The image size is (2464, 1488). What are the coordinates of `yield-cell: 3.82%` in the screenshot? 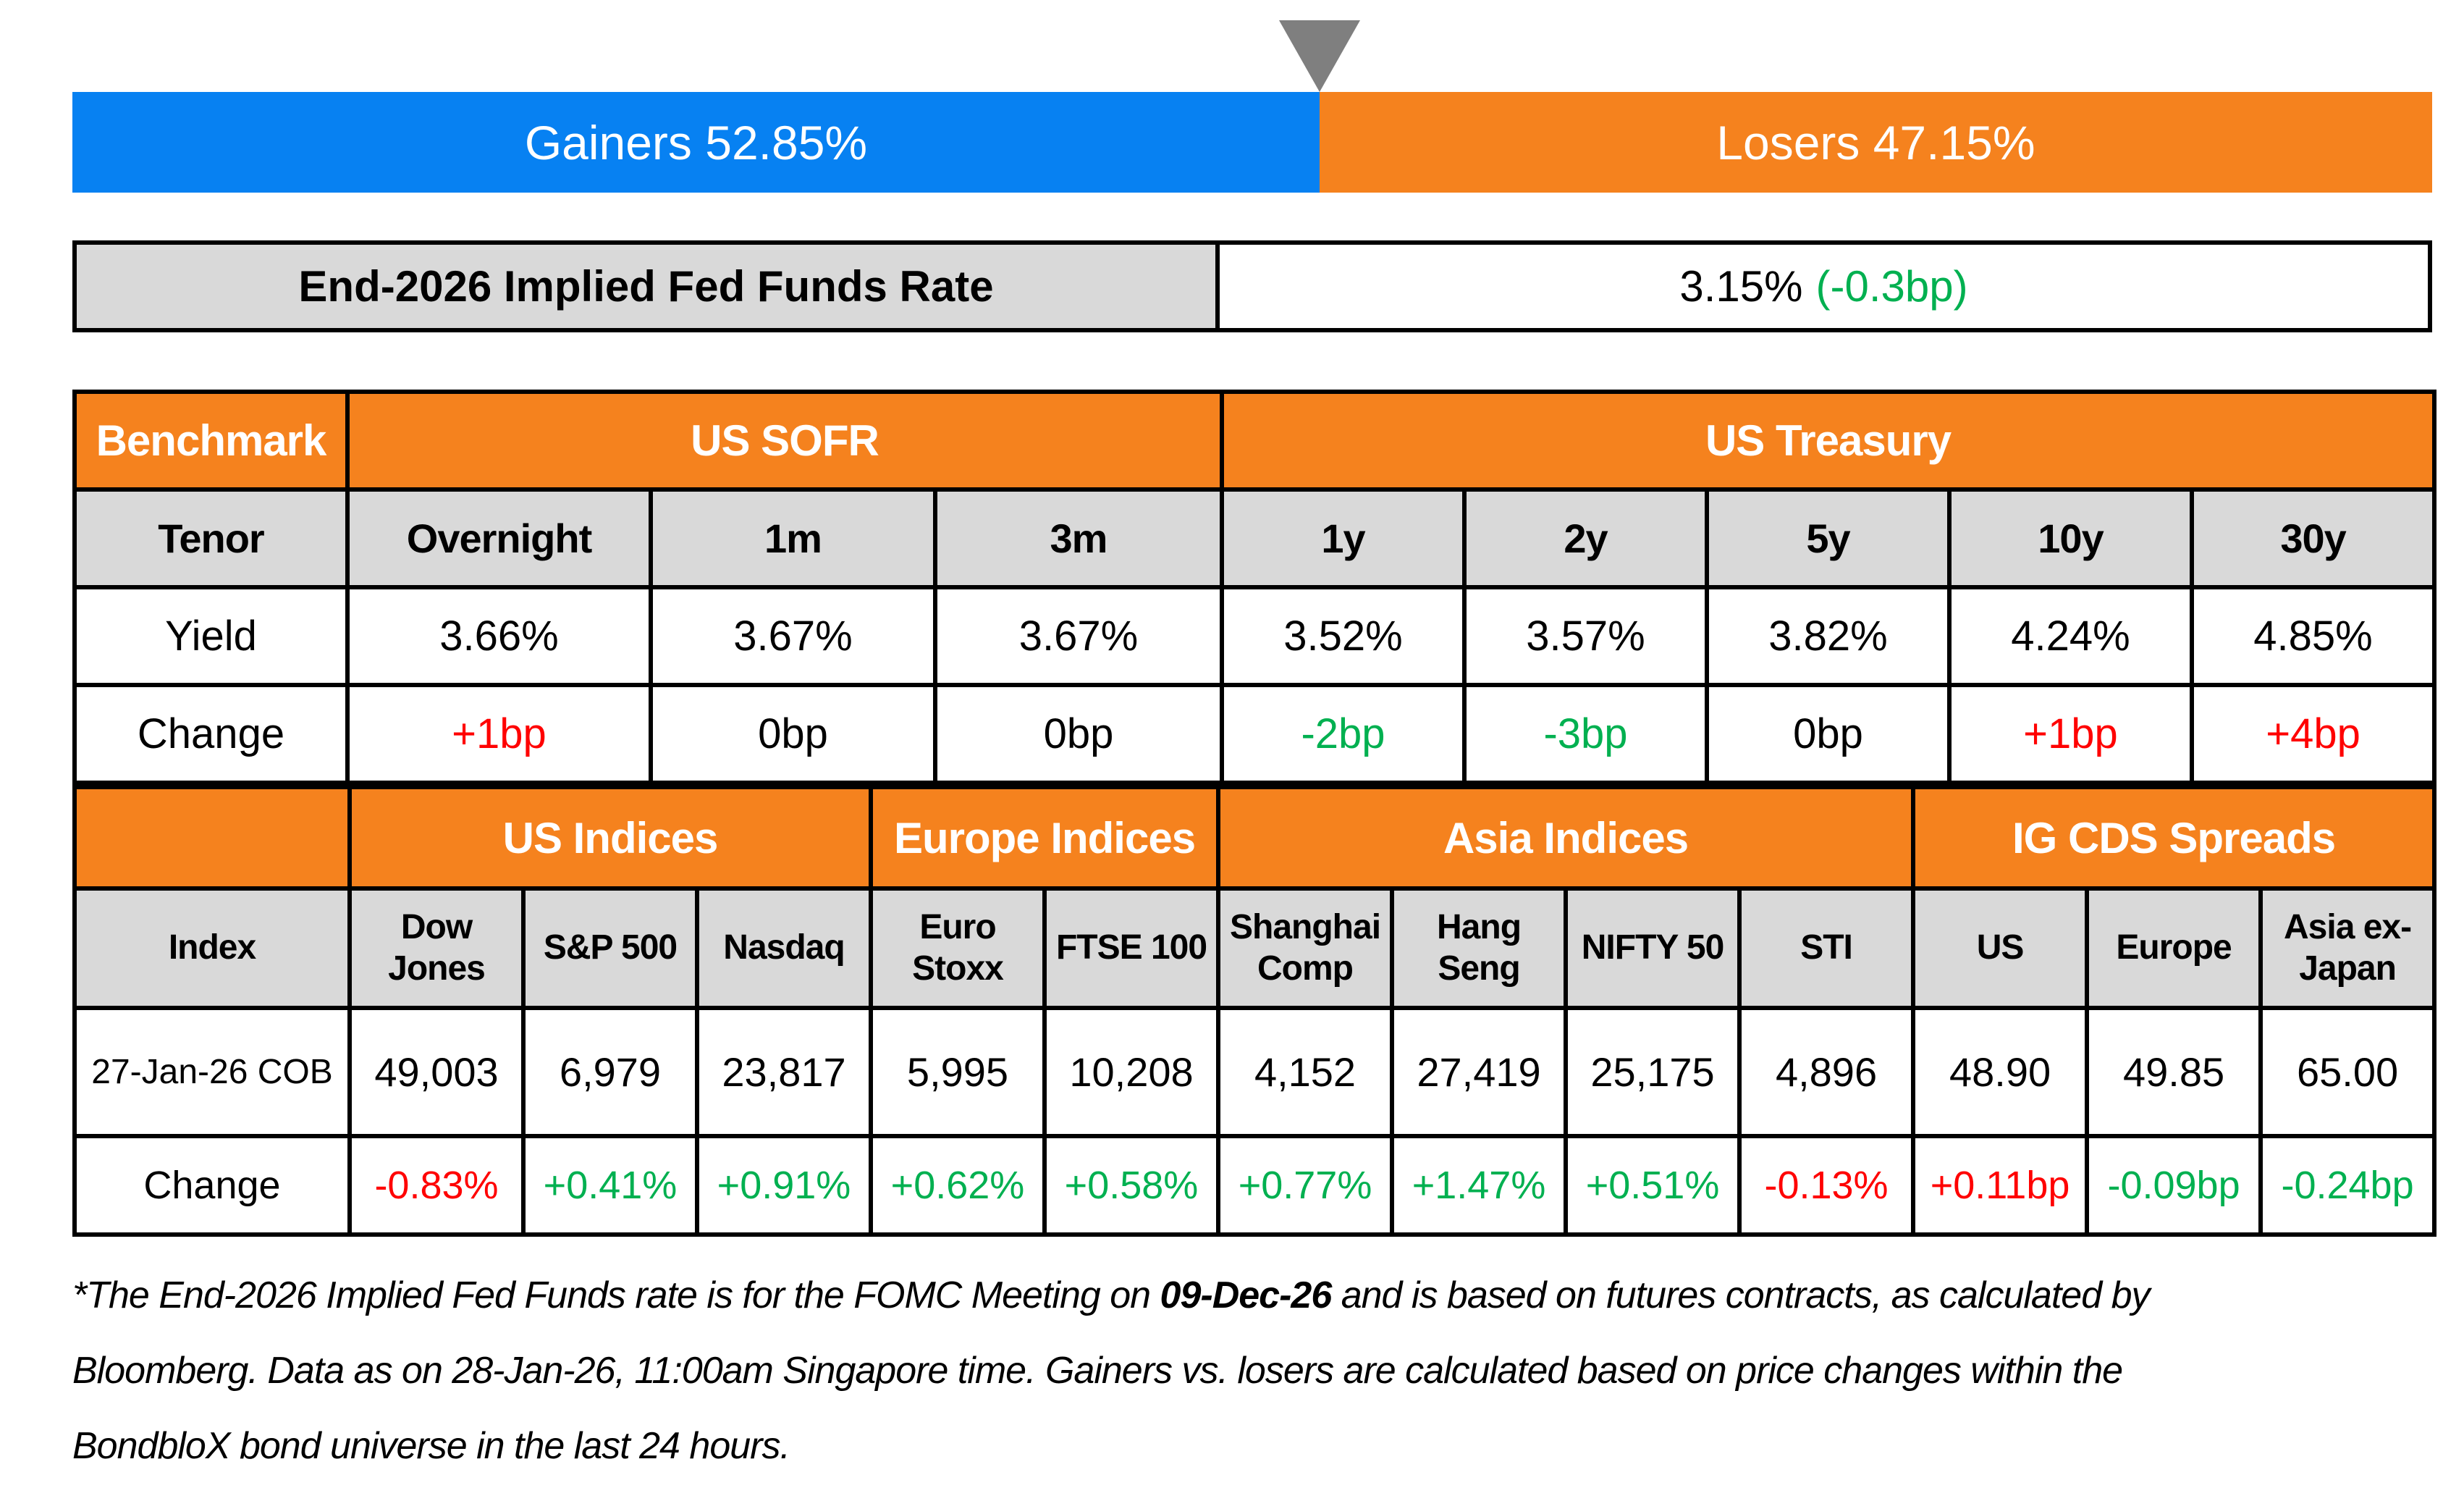 It's located at (1828, 636).